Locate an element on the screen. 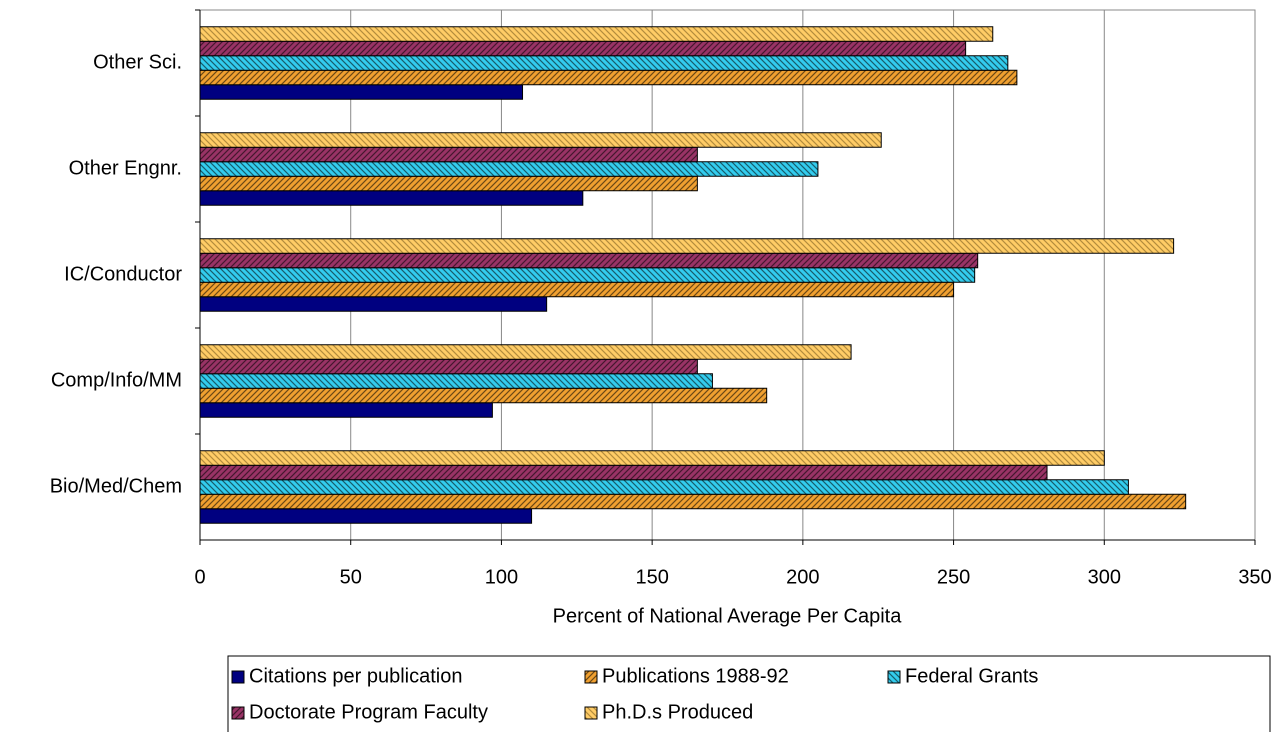  x-tick-label: 350 is located at coordinates (1254, 577).